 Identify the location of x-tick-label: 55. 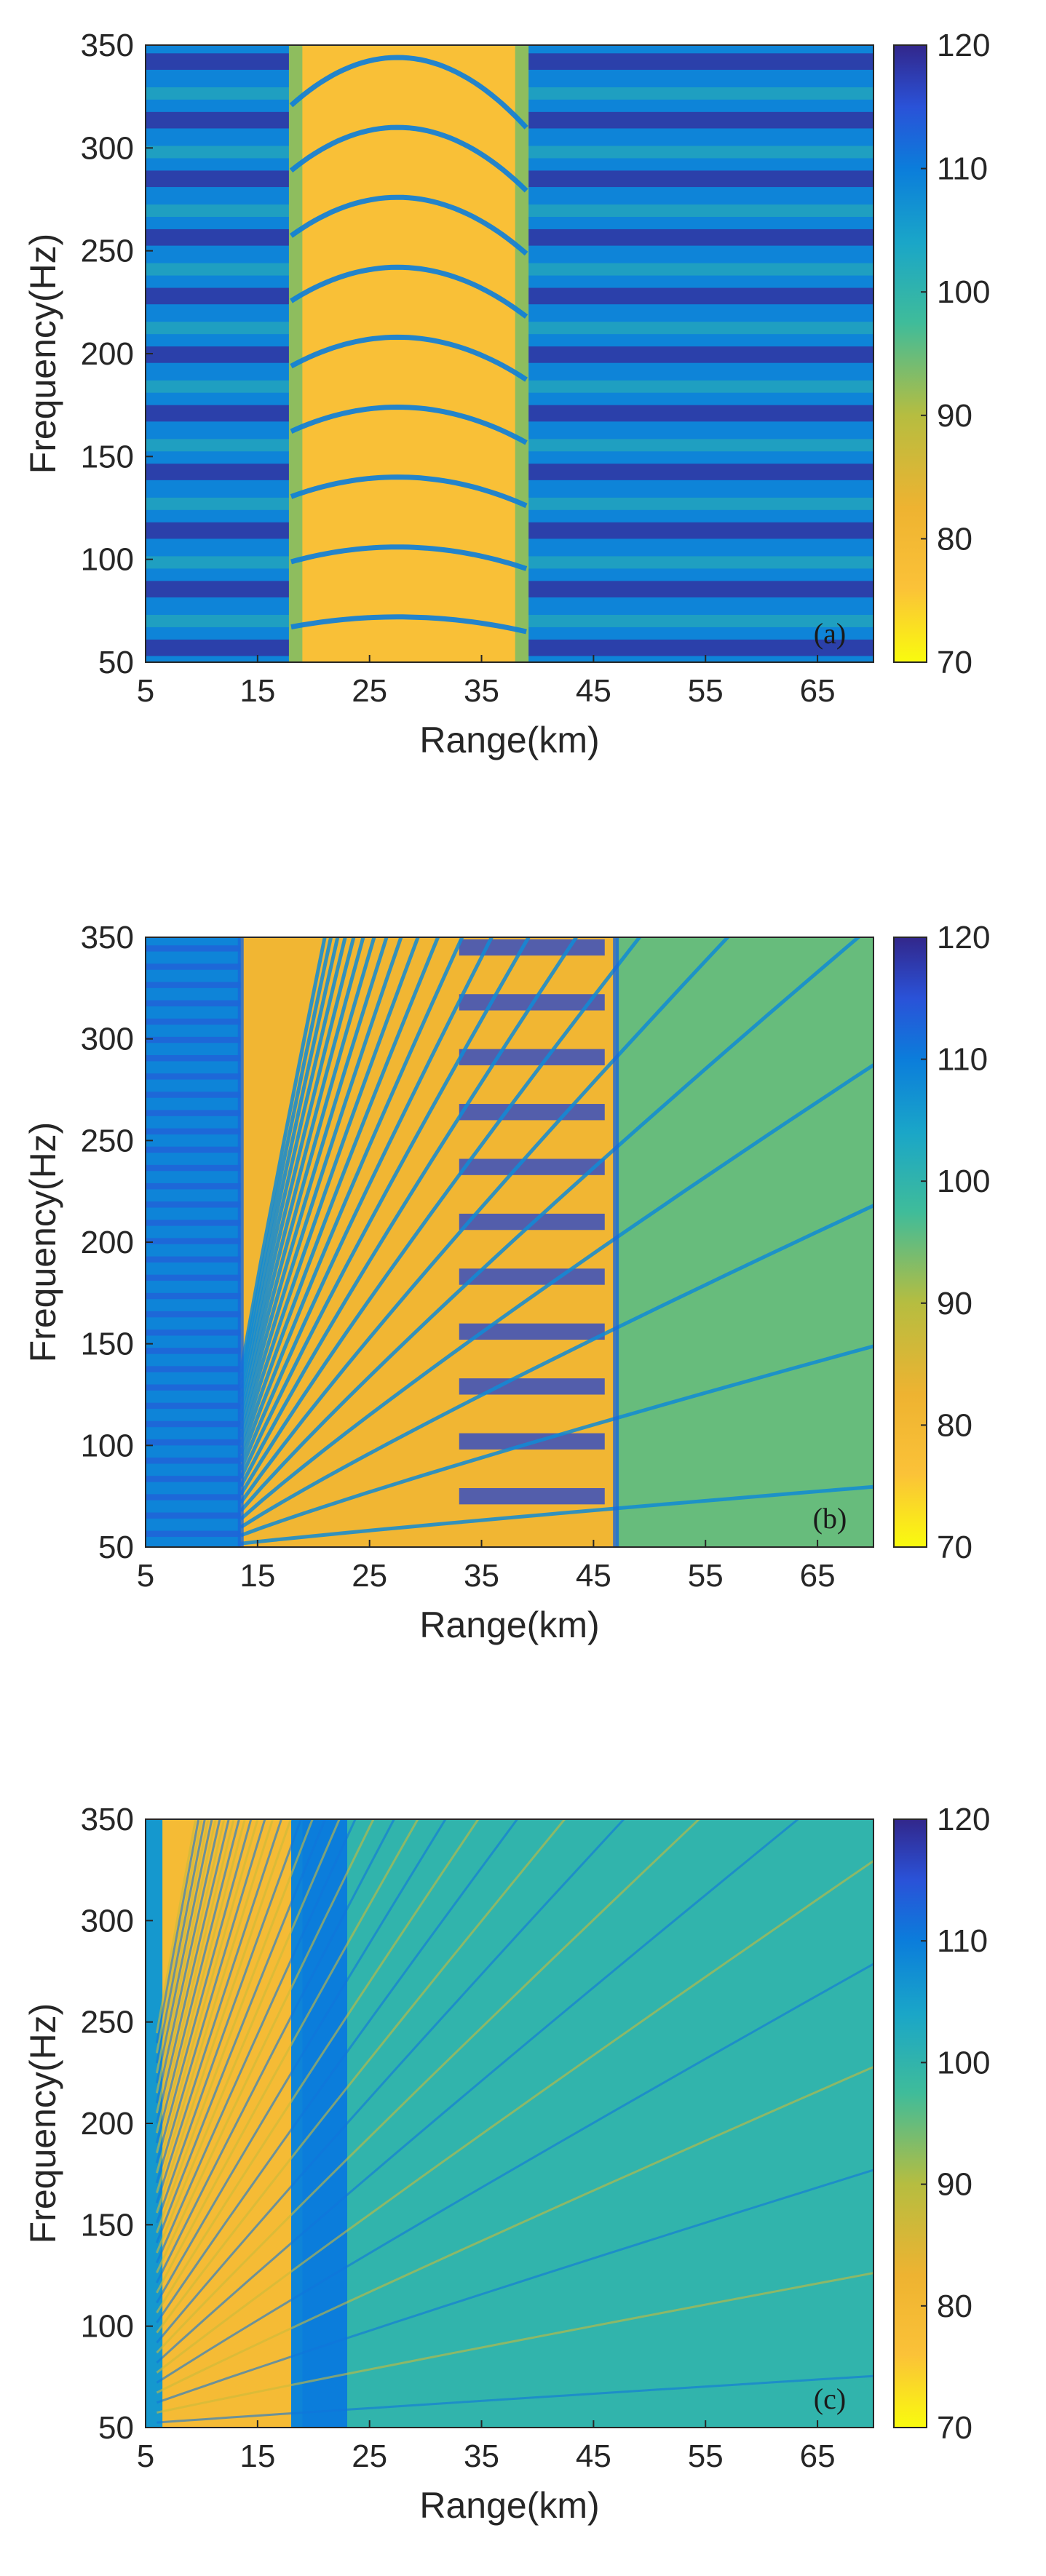
(706, 691).